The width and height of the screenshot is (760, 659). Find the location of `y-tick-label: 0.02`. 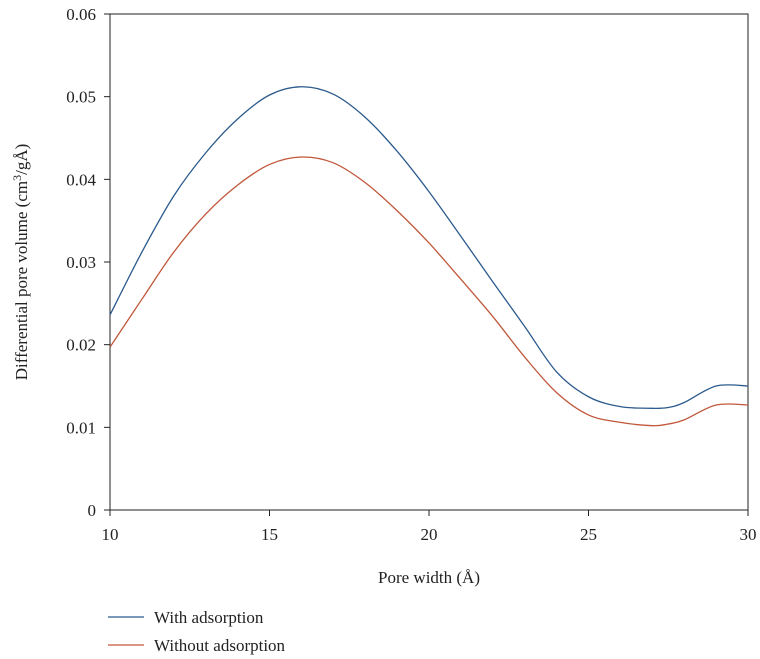

y-tick-label: 0.02 is located at coordinates (81, 345).